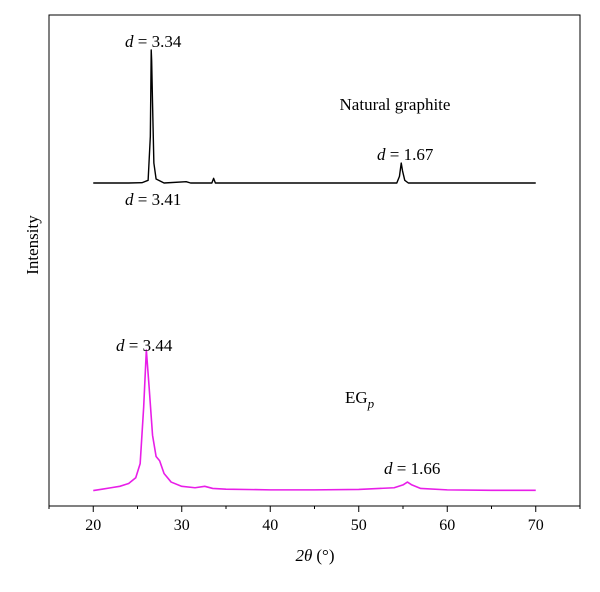  What do you see at coordinates (32, 245) in the screenshot?
I see `y-axis-label: Intensity` at bounding box center [32, 245].